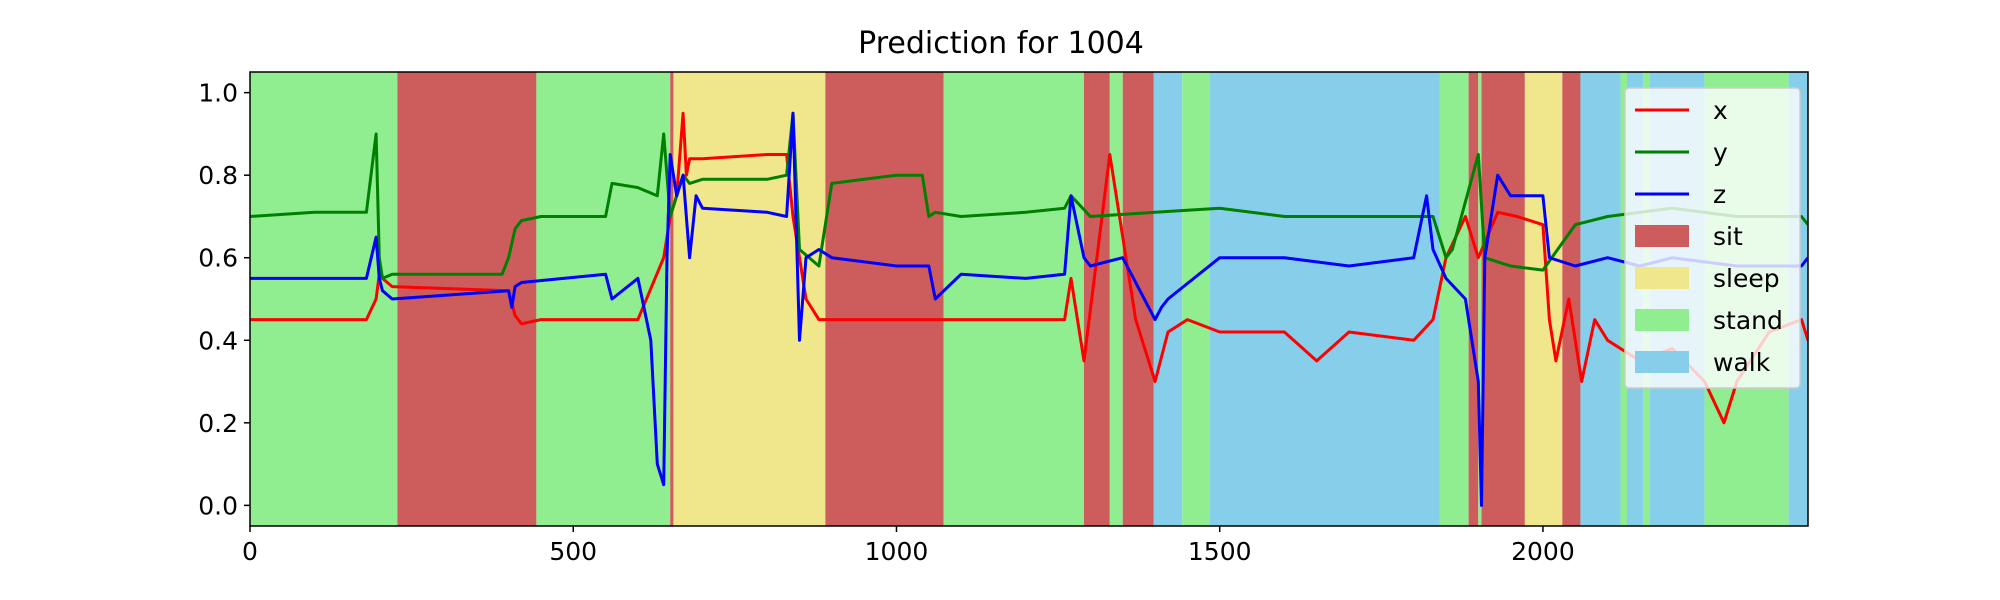 The width and height of the screenshot is (2000, 600). I want to click on chart-title: Prediction for 1004, so click(1001, 43).